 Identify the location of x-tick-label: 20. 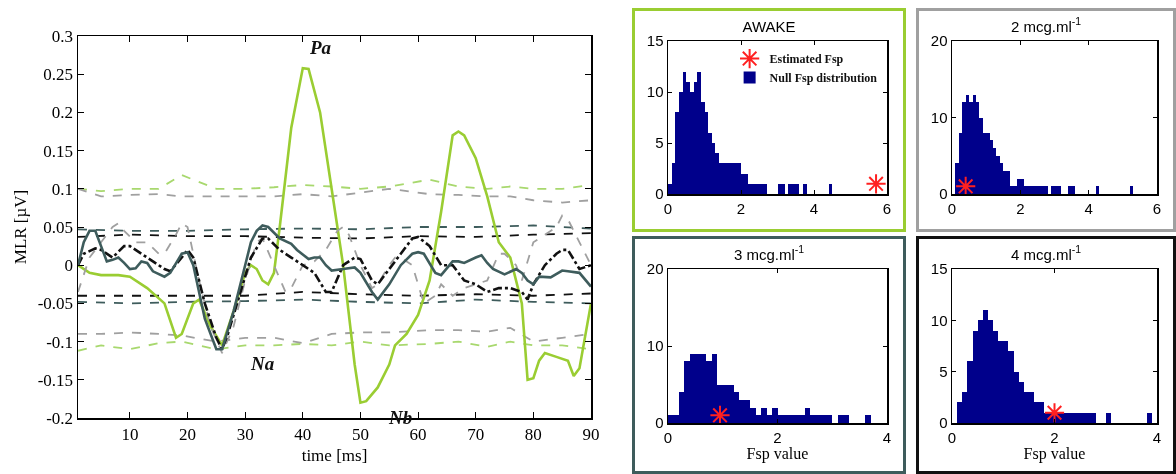
(188, 434).